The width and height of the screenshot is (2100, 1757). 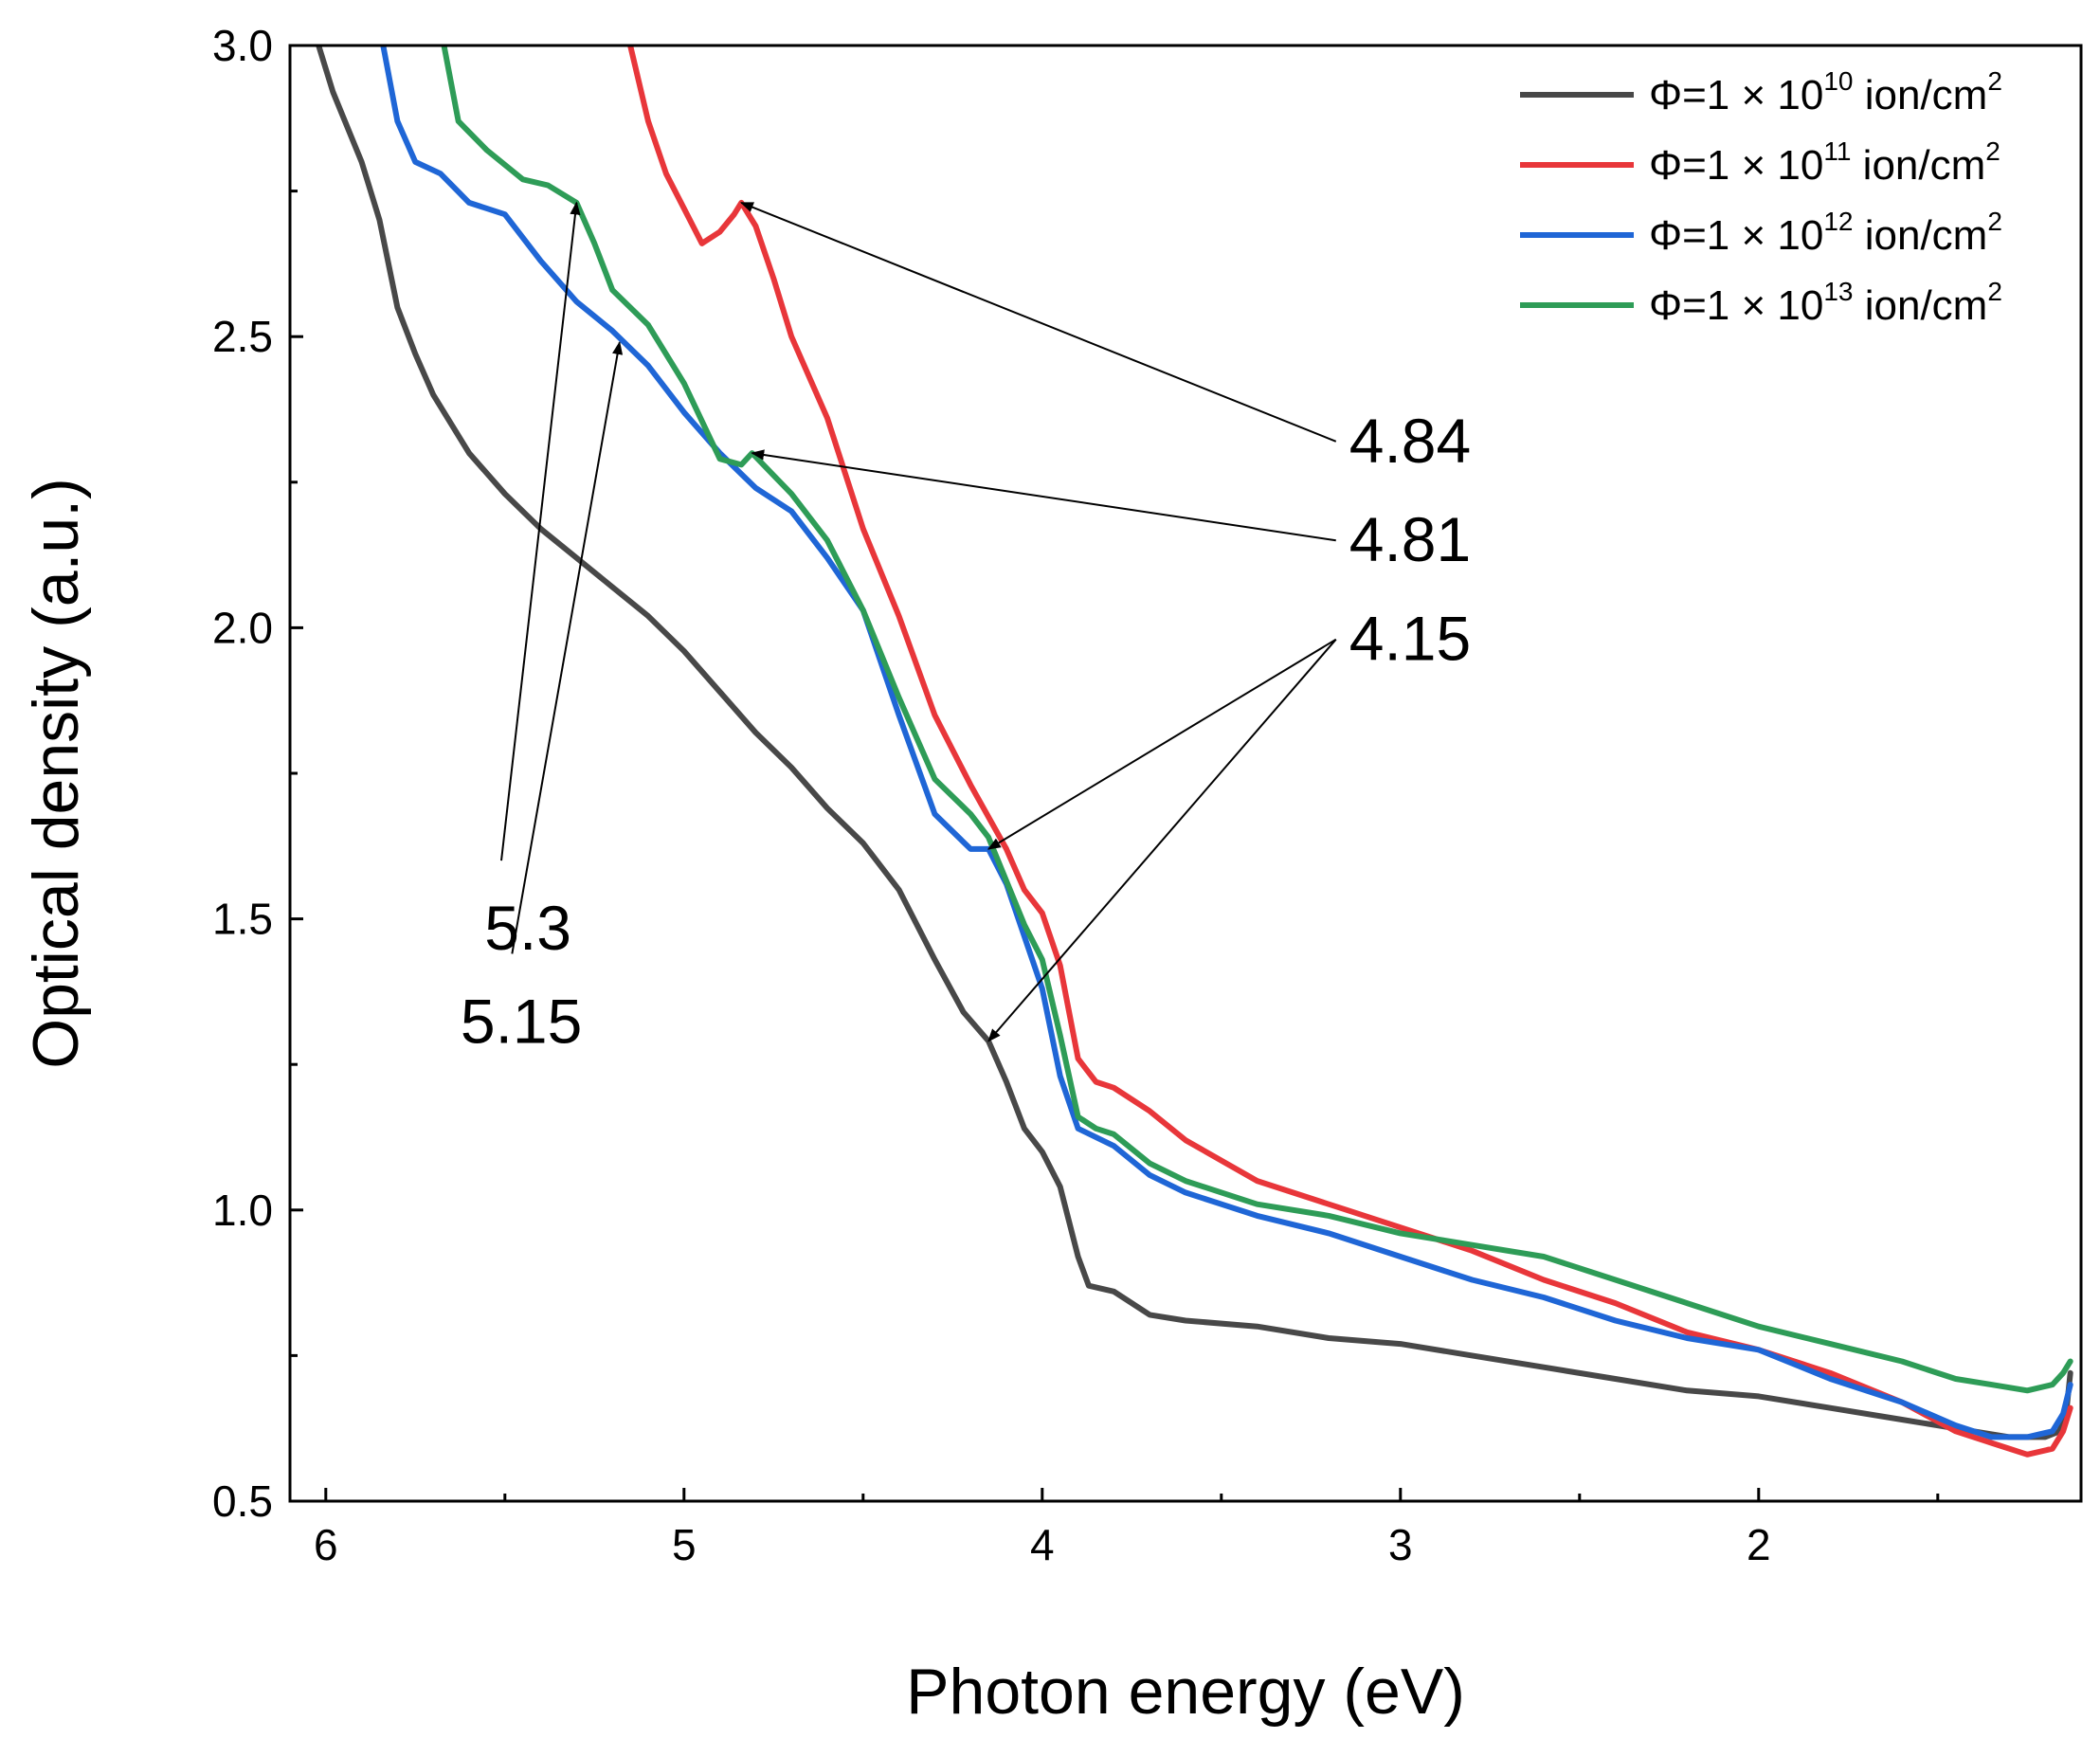 I want to click on x-tick-label: 5, so click(x=685, y=1544).